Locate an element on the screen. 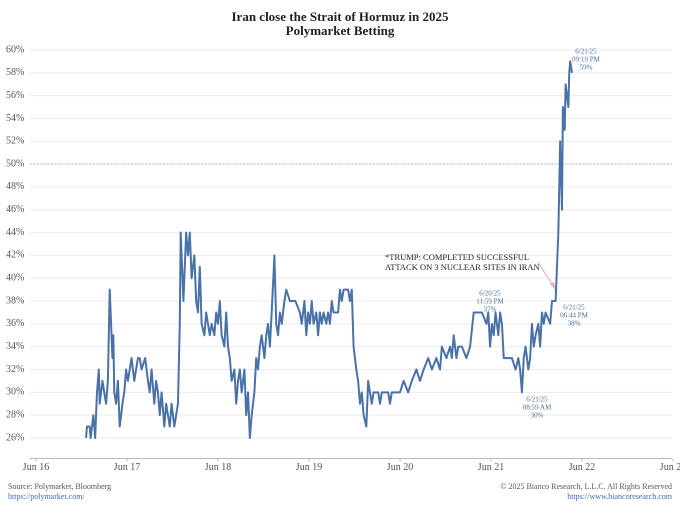 Image resolution: width=680 pixels, height=510 pixels. y-tick-label: 34% is located at coordinates (15, 346).